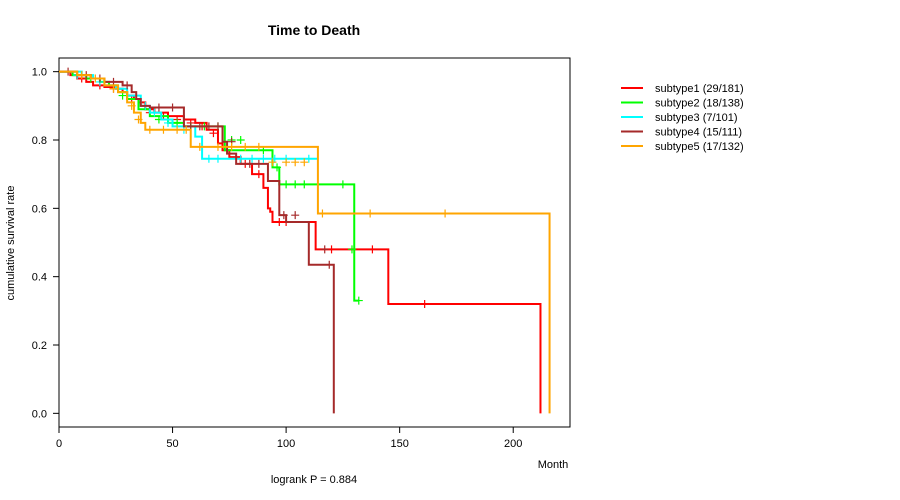  What do you see at coordinates (39, 346) in the screenshot?
I see `y-tick-label: 0.2` at bounding box center [39, 346].